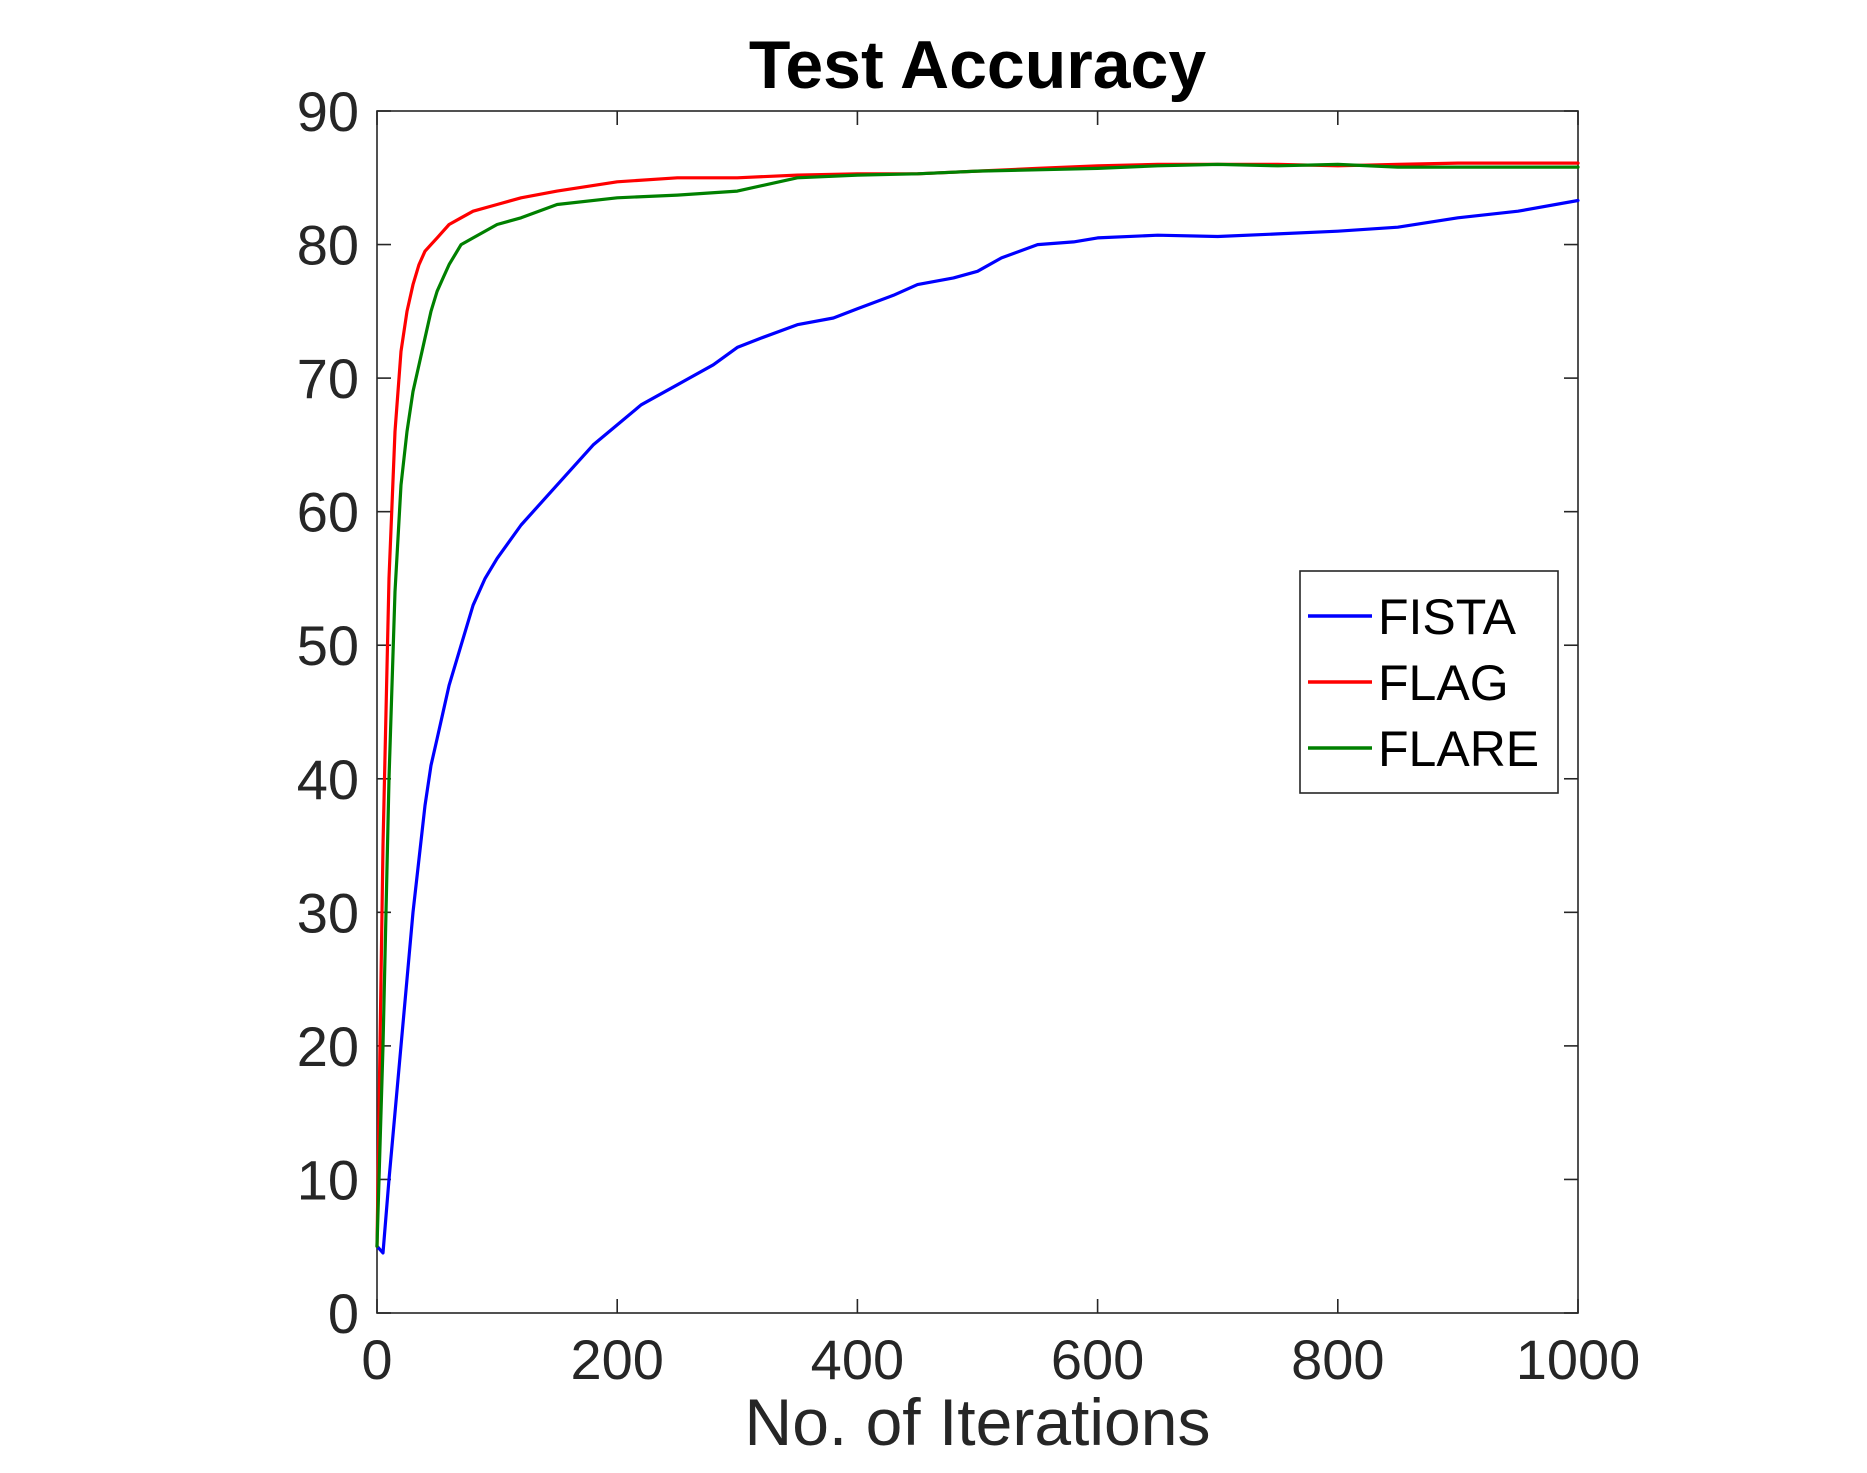 The height and width of the screenshot is (1473, 1867). Describe the element at coordinates (1443, 683) in the screenshot. I see `legend-label: FLAG` at that location.